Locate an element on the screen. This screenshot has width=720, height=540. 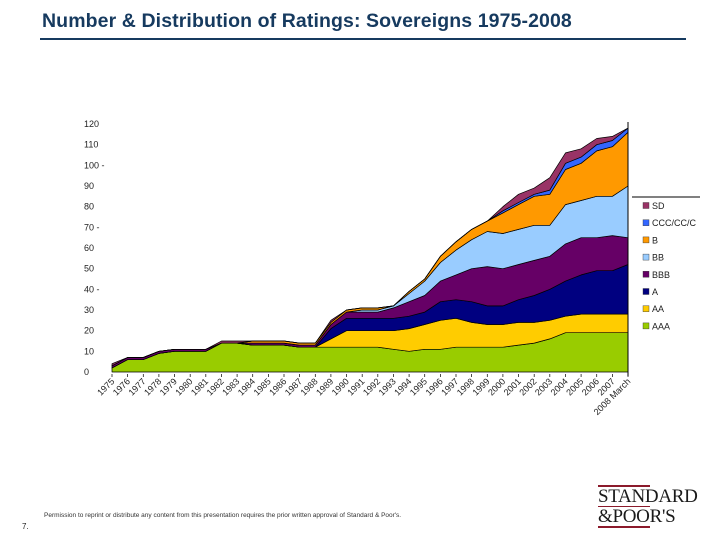
legend-label-ccc-cc-c: CCC/CC/C is located at coordinates (674, 223).